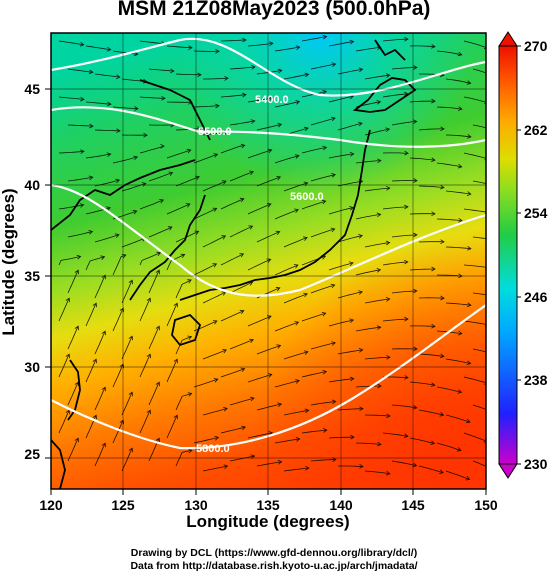 The image size is (548, 573). I want to click on colorbar-tick-label: 270, so click(536, 46).